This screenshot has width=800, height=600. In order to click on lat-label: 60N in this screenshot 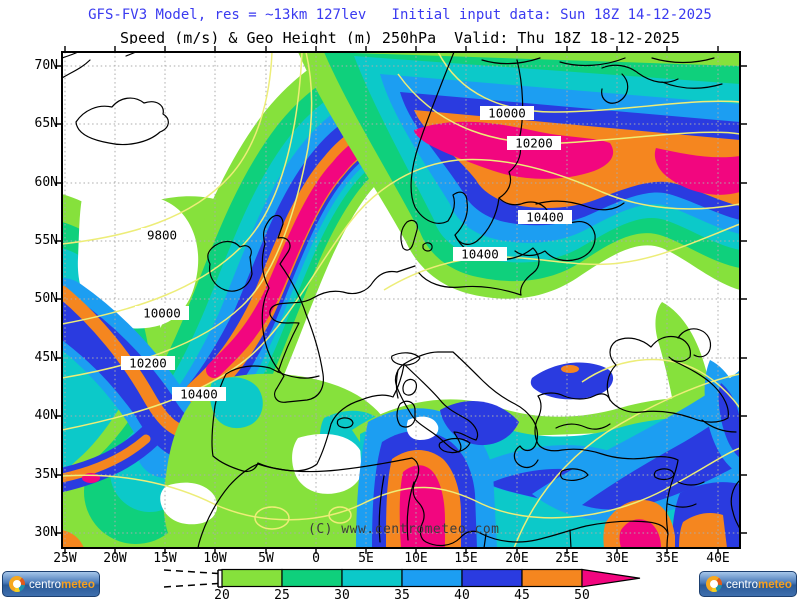, I will do `click(46, 182)`.